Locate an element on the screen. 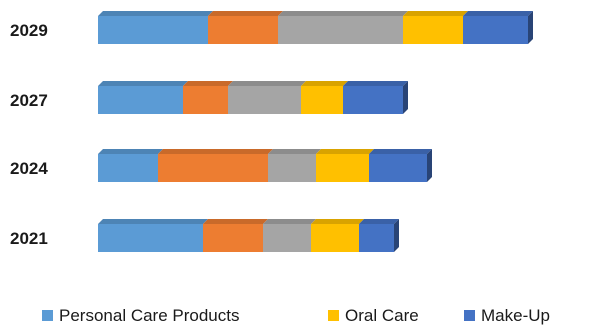 The image size is (597, 336). legend-label: Oral Care is located at coordinates (382, 315).